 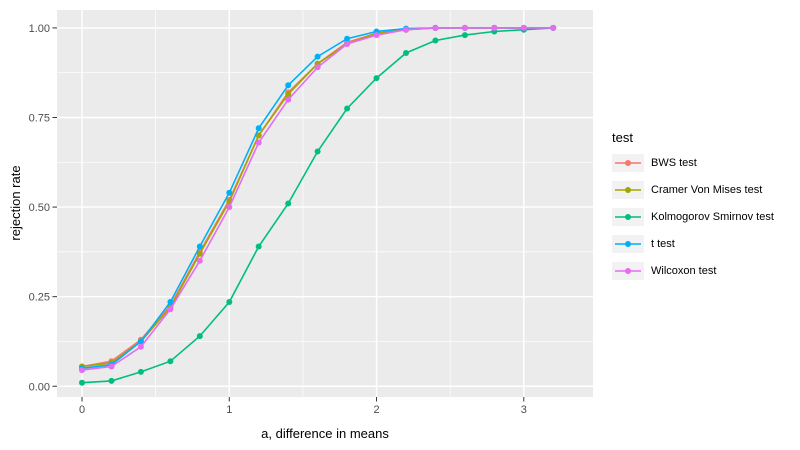 What do you see at coordinates (325, 433) in the screenshot?
I see `x-axis-title: a, difference in means` at bounding box center [325, 433].